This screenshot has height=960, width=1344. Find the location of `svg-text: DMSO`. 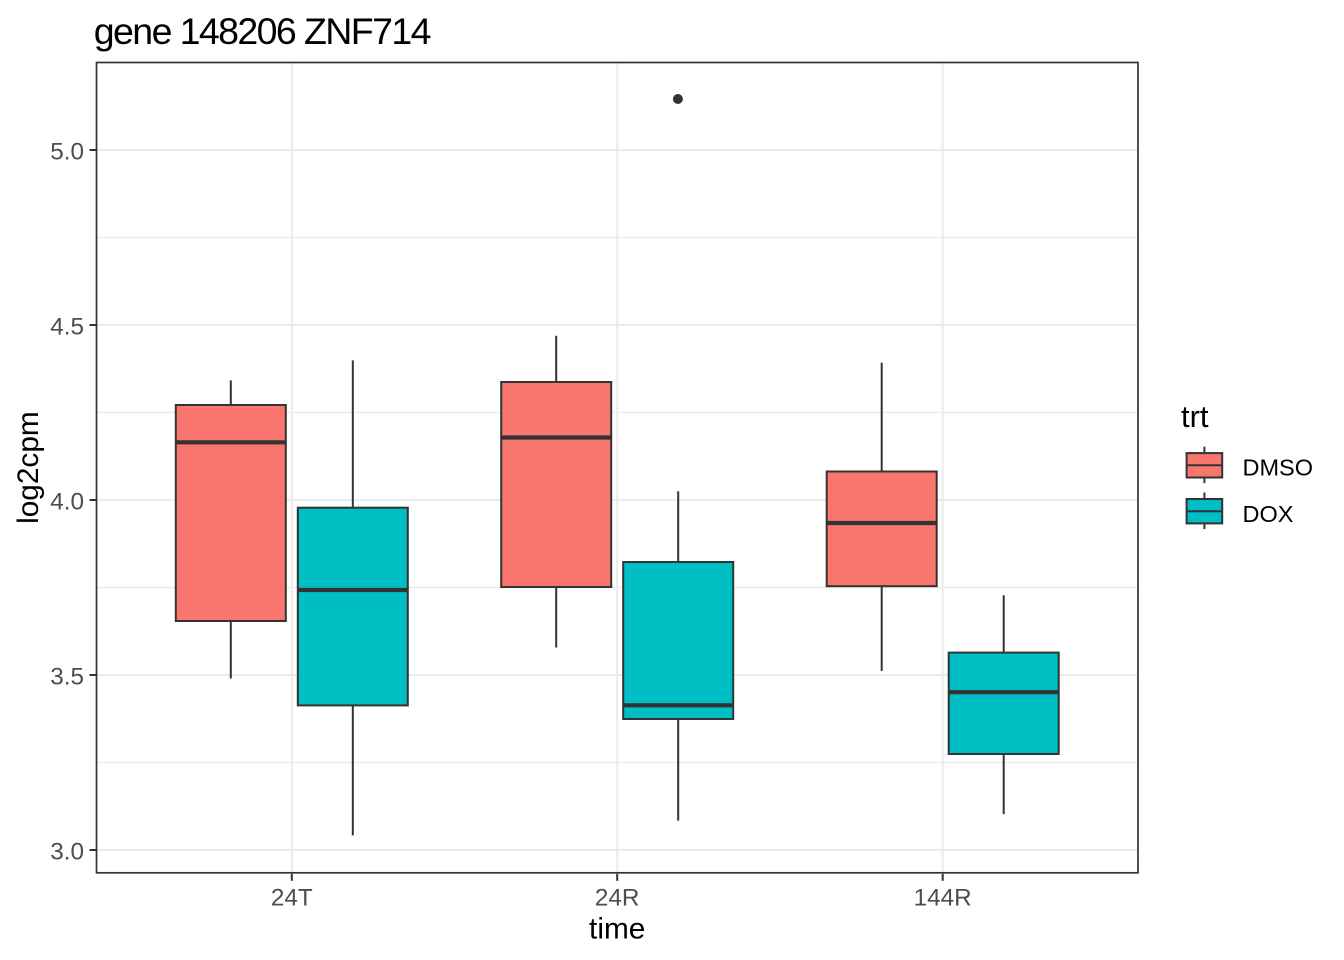

svg-text: DMSO is located at coordinates (1278, 468).